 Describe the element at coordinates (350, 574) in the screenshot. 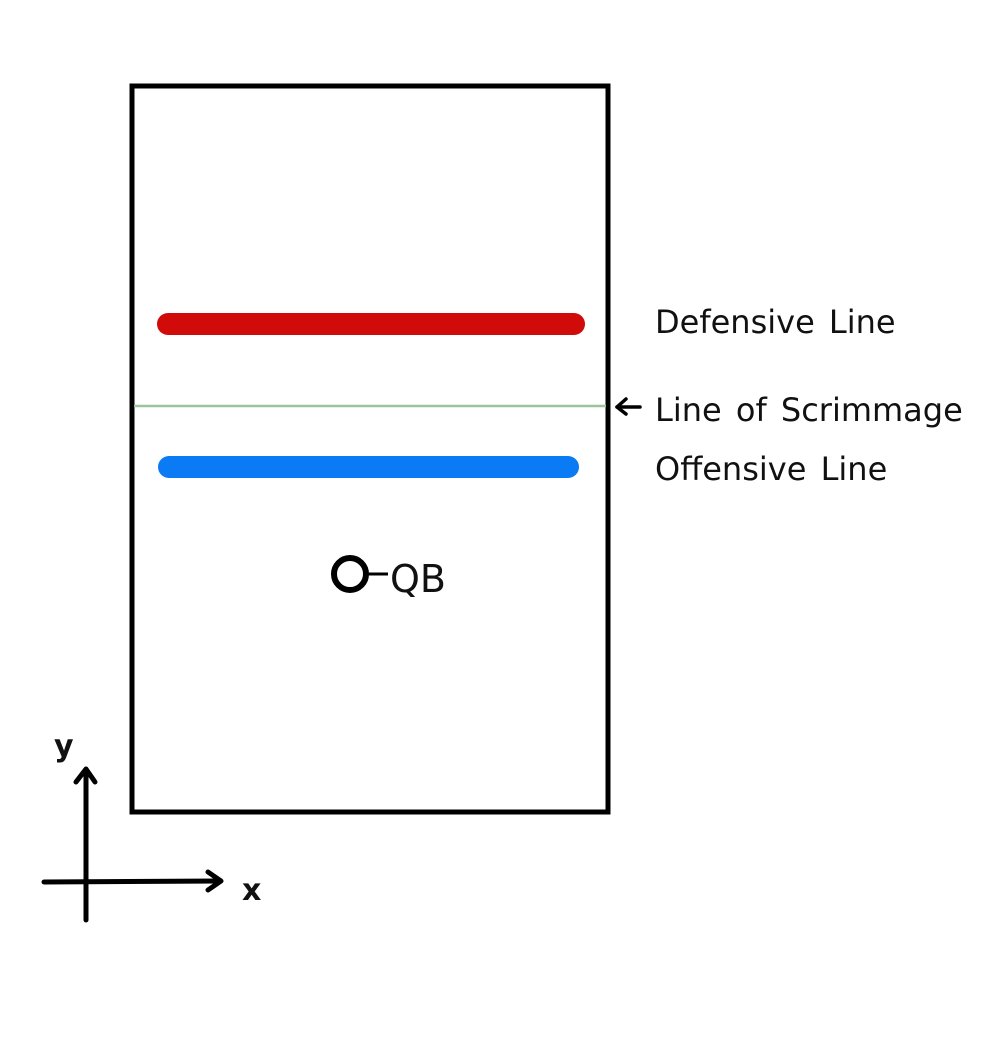

I see `qb-marker` at that location.